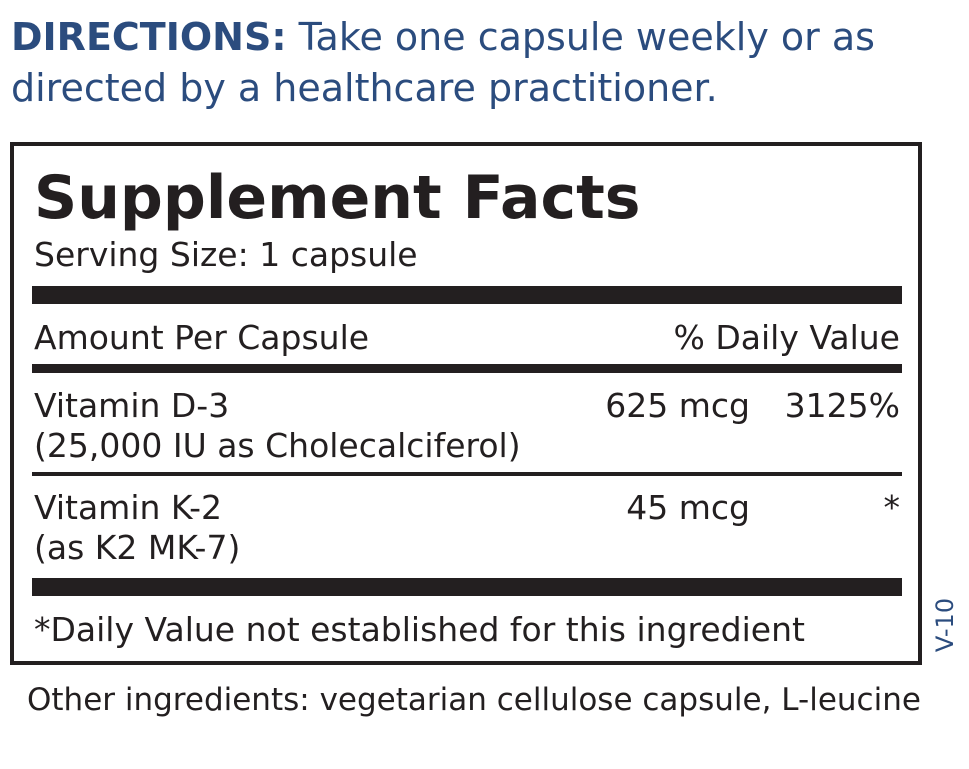 The height and width of the screenshot is (769, 969). I want to click on thick-divider-bottom, so click(467, 587).